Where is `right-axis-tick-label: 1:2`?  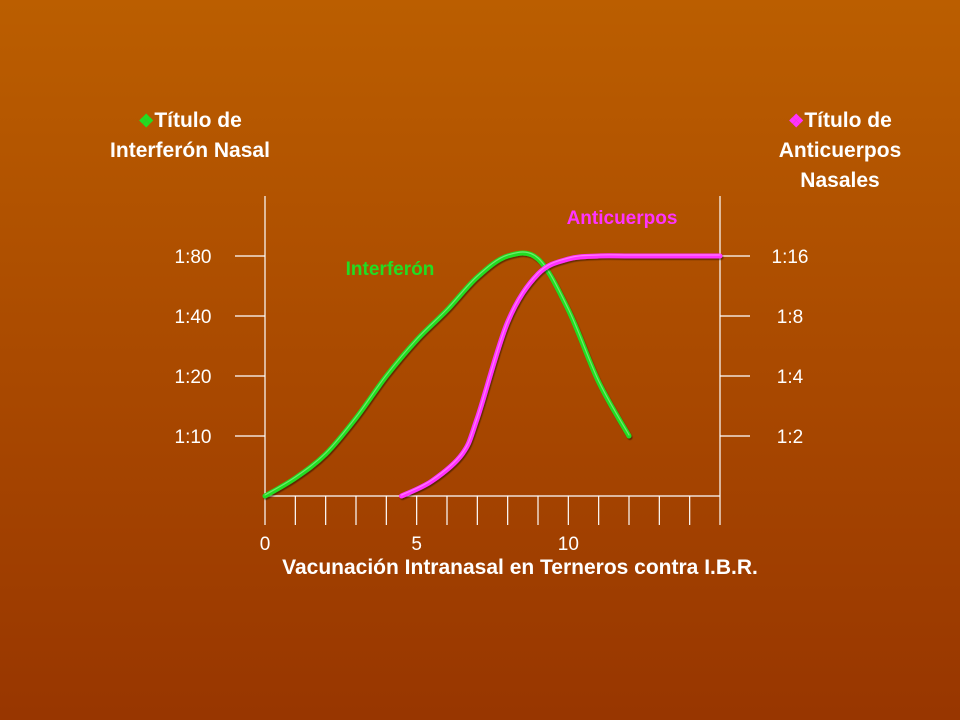 right-axis-tick-label: 1:2 is located at coordinates (790, 437).